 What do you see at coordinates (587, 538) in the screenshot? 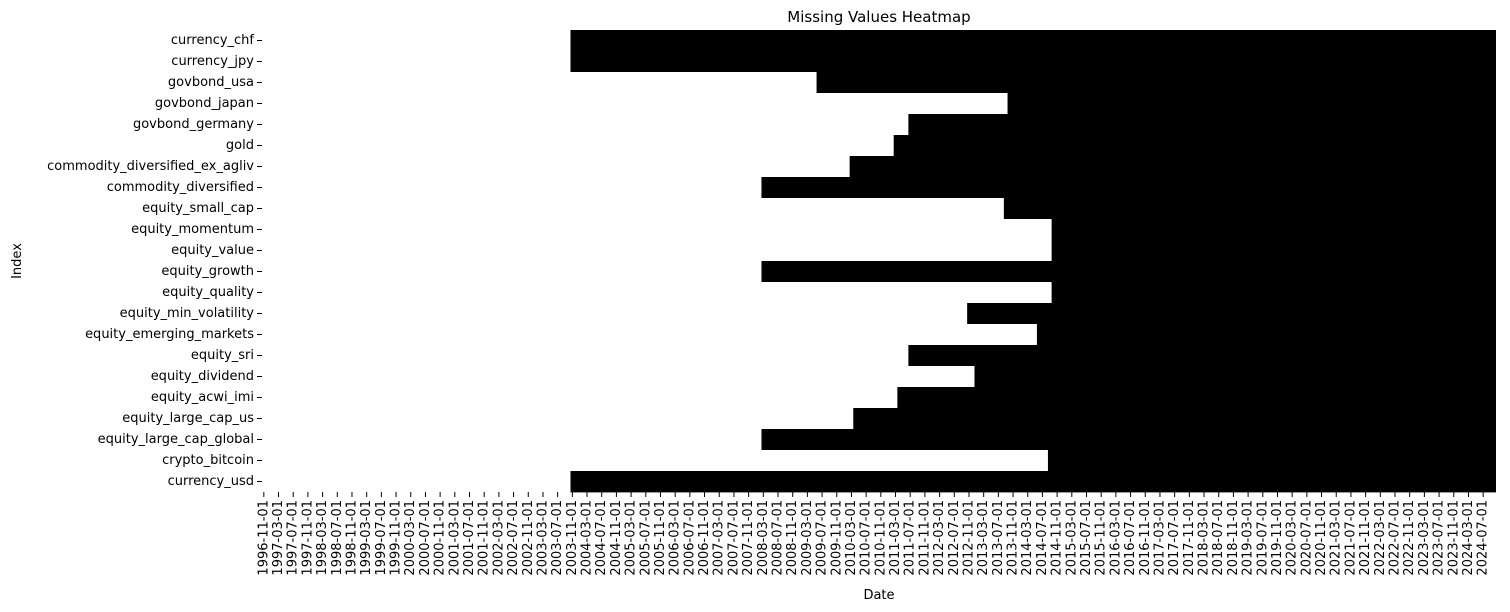
I see `x-tick-label: 2004-03-01` at bounding box center [587, 538].